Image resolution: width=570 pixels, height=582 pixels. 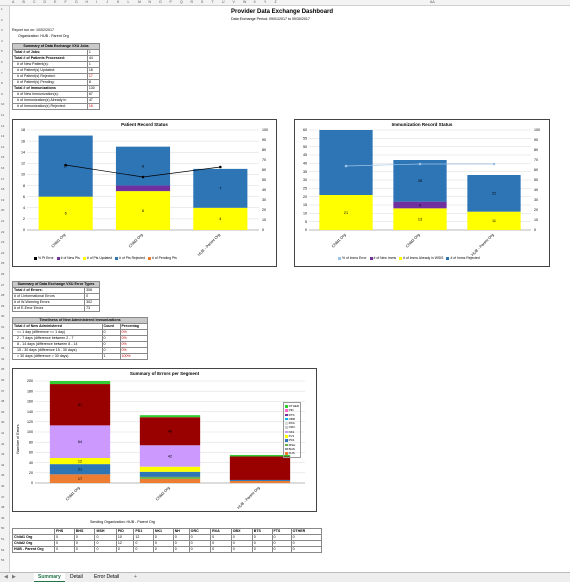 I want to click on row-number: 11, so click(x=3, y=115).